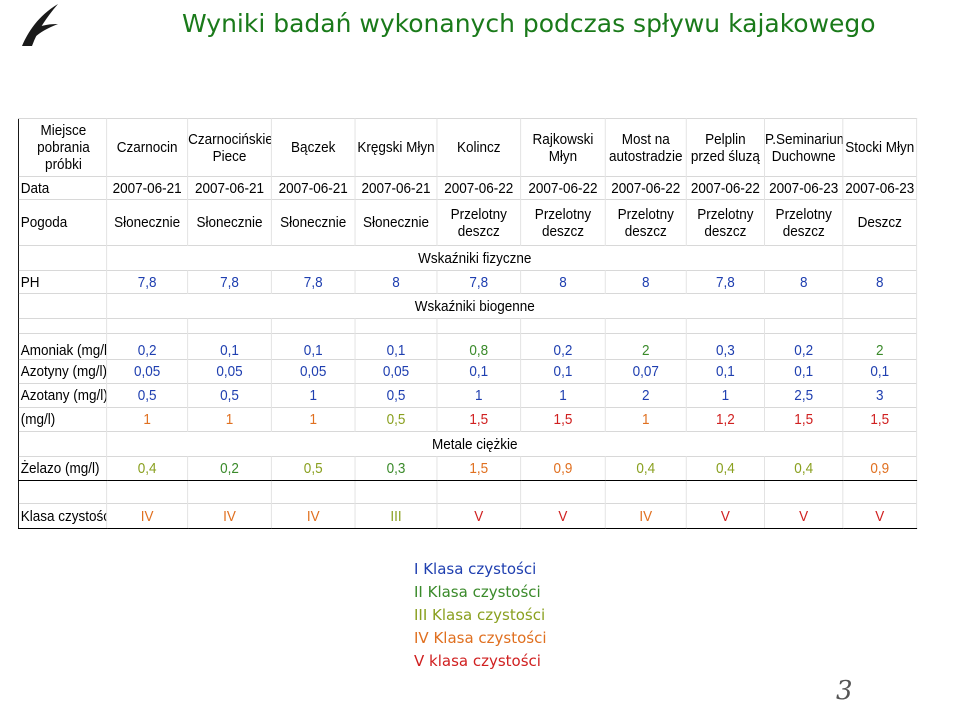  I want to click on header-cell: Czarnocin, so click(147, 147).